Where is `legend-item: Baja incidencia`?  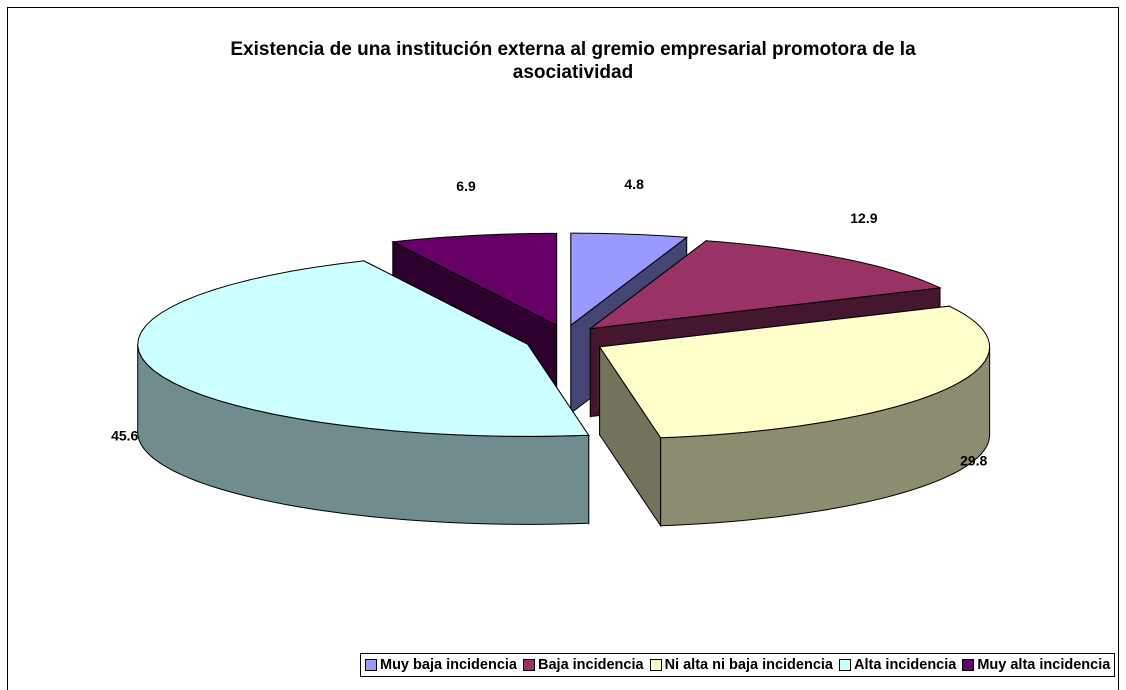
legend-item: Baja incidencia is located at coordinates (583, 665).